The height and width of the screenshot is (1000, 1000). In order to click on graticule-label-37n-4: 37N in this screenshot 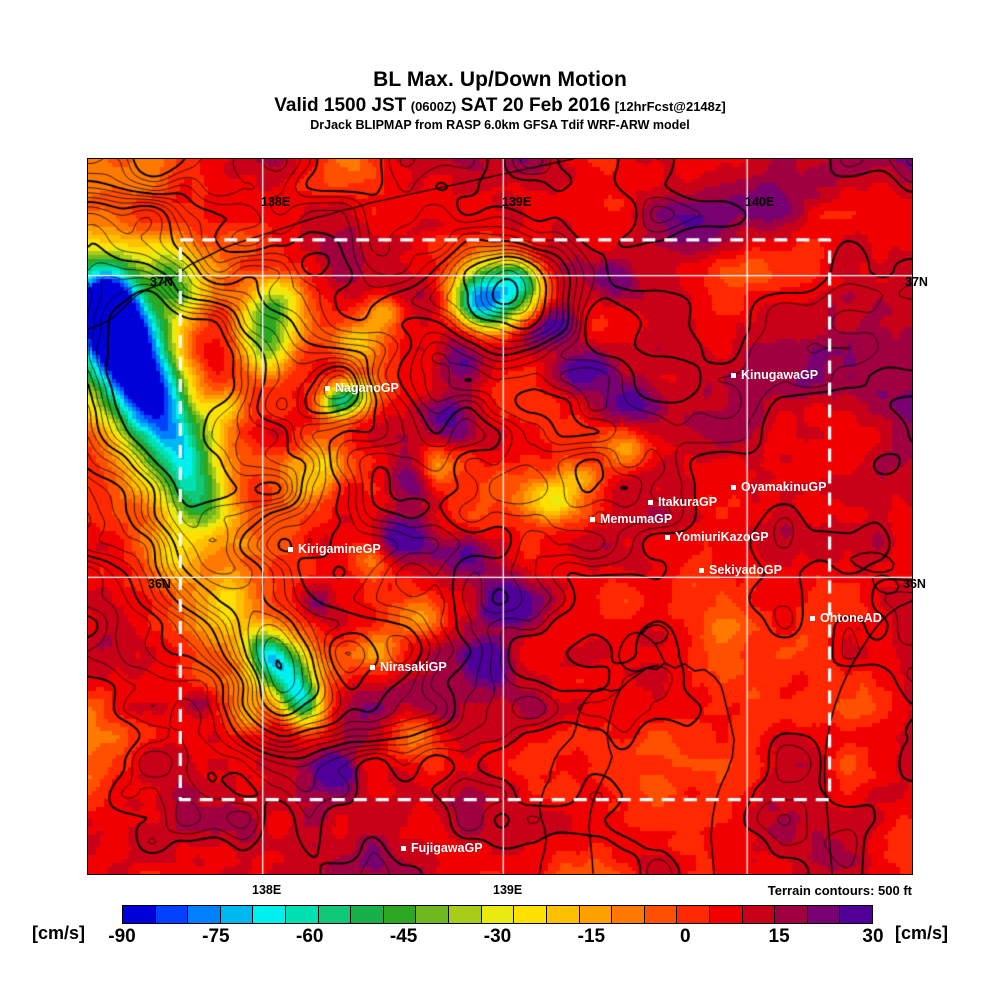, I will do `click(916, 282)`.